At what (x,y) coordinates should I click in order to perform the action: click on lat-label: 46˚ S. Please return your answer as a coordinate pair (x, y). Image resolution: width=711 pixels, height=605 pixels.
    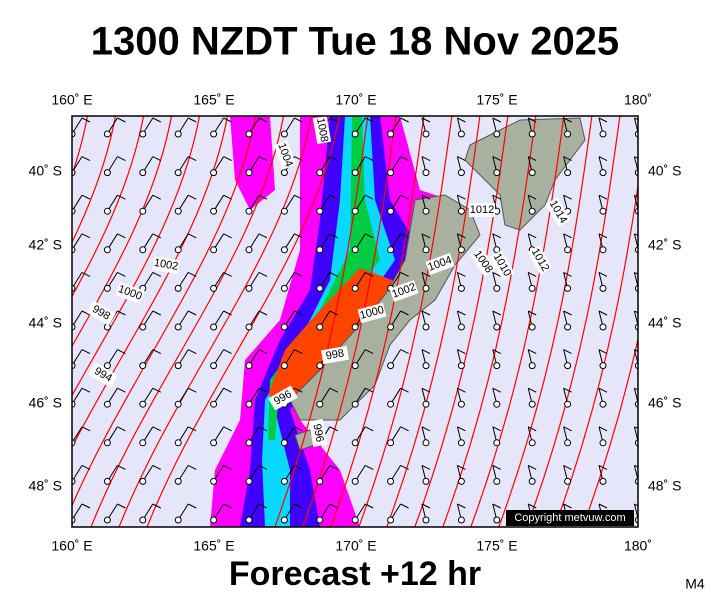
    Looking at the image, I should click on (45, 403).